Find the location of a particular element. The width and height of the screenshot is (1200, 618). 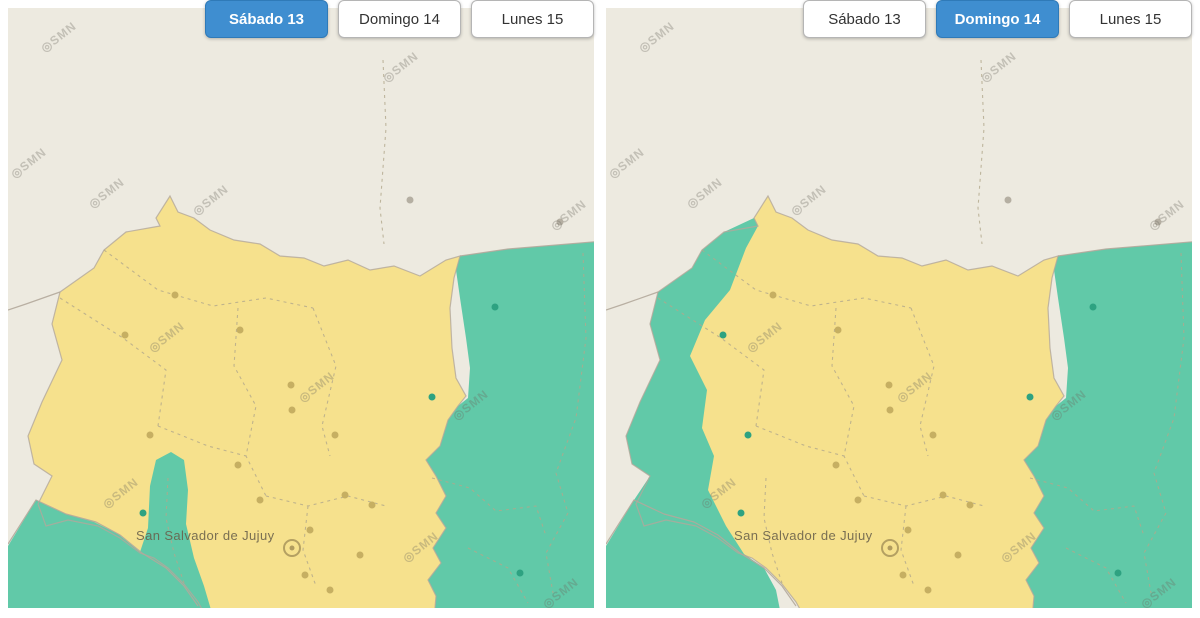

day-tabs-right: Sábado 13 Domingo 14 Lunes 15 is located at coordinates (997, 19).